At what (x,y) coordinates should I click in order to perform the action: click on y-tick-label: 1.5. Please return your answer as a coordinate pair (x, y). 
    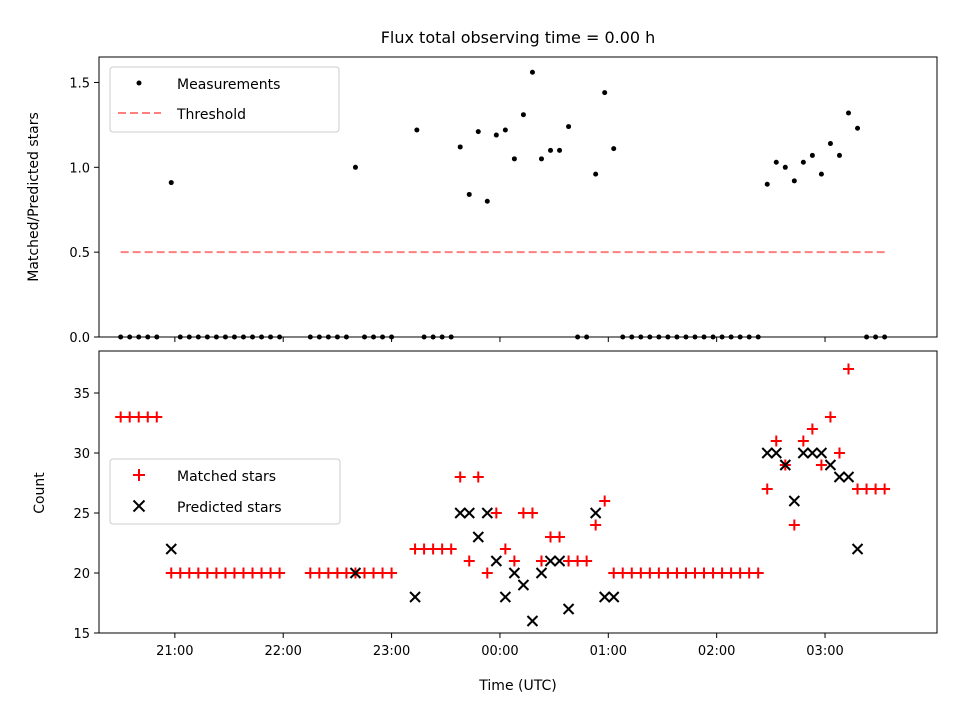
    Looking at the image, I should click on (79, 83).